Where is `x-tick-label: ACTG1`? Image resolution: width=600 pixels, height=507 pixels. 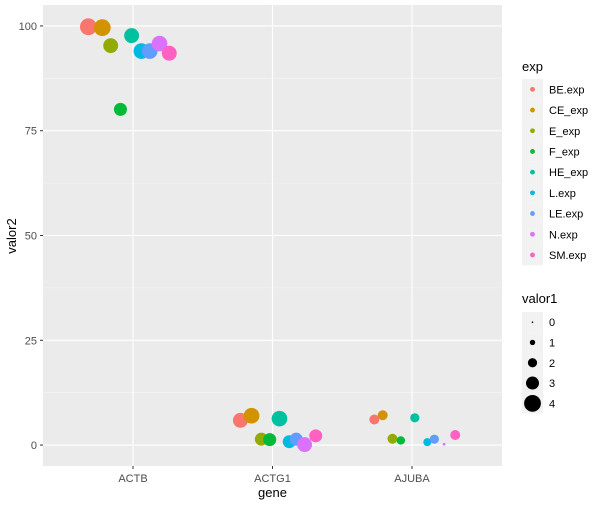 x-tick-label: ACTG1 is located at coordinates (272, 479).